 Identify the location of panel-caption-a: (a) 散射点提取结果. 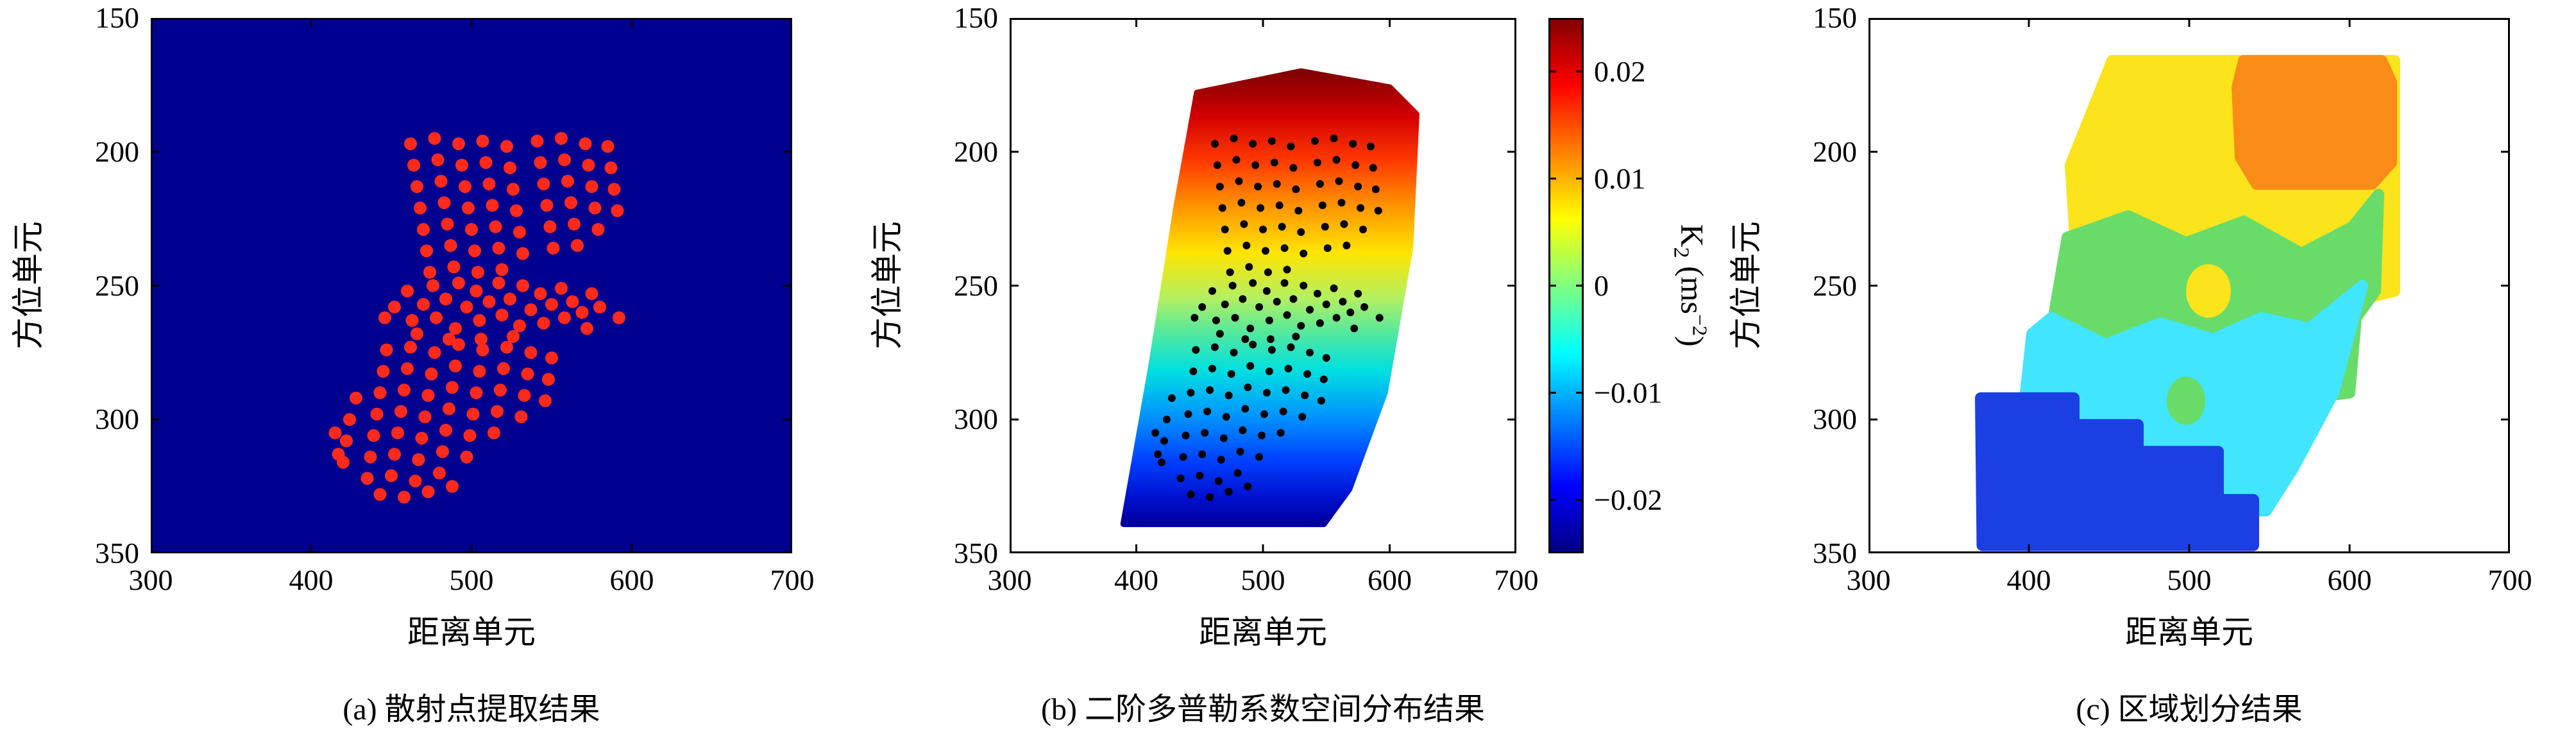
(471, 709).